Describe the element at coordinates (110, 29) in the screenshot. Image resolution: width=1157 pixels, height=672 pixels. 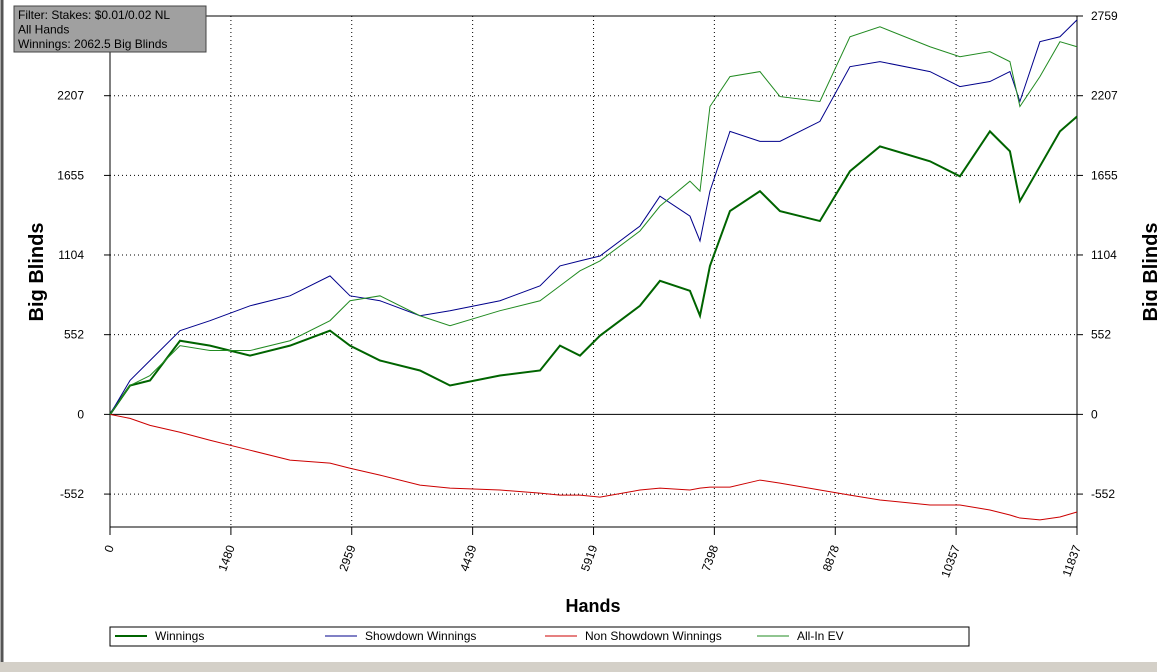
I see `filter-box` at that location.